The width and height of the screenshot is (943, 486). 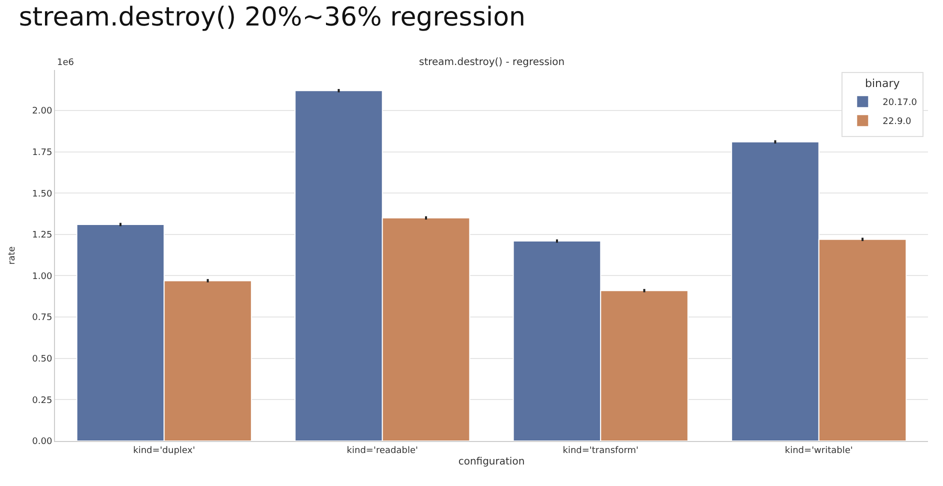 What do you see at coordinates (882, 83) in the screenshot?
I see `legend-title: binary` at bounding box center [882, 83].